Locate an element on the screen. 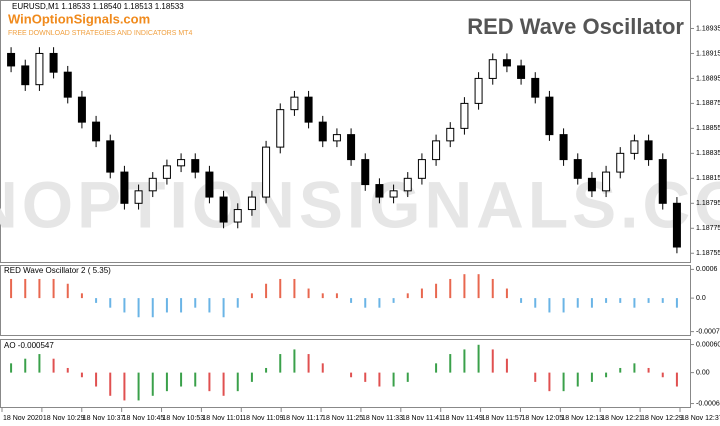  y-tick-label: 0.0 is located at coordinates (701, 298).